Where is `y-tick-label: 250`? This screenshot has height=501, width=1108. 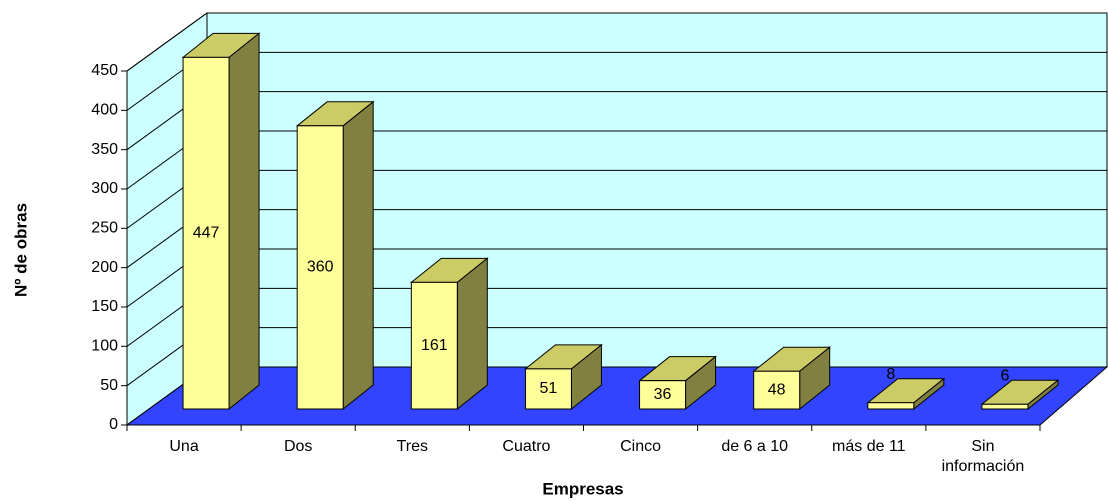
y-tick-label: 250 is located at coordinates (104, 228).